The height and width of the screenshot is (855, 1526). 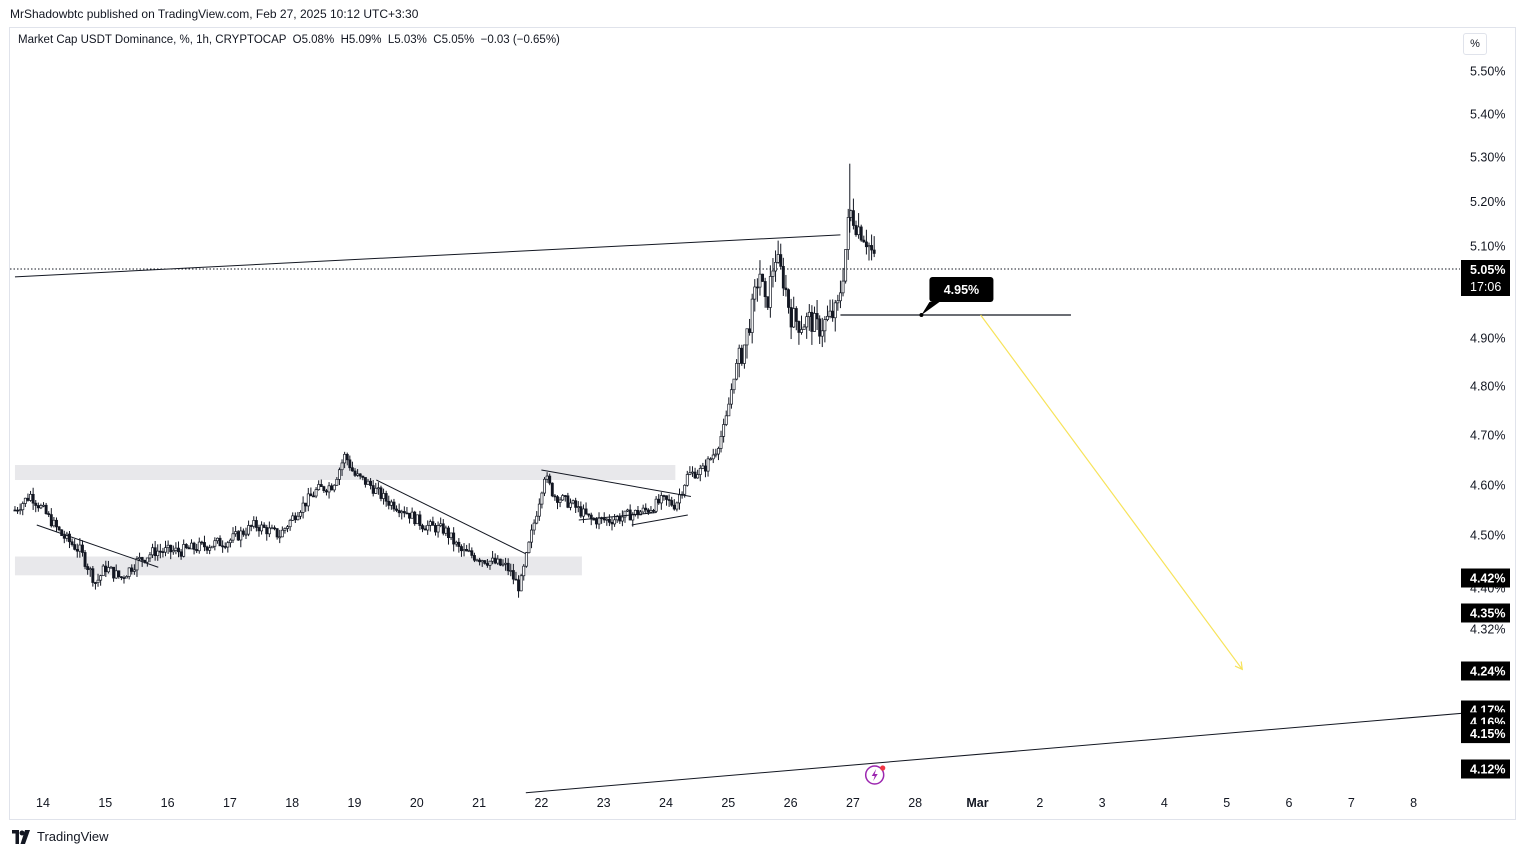 I want to click on x-axis-tick-label: 17, so click(x=230, y=803).